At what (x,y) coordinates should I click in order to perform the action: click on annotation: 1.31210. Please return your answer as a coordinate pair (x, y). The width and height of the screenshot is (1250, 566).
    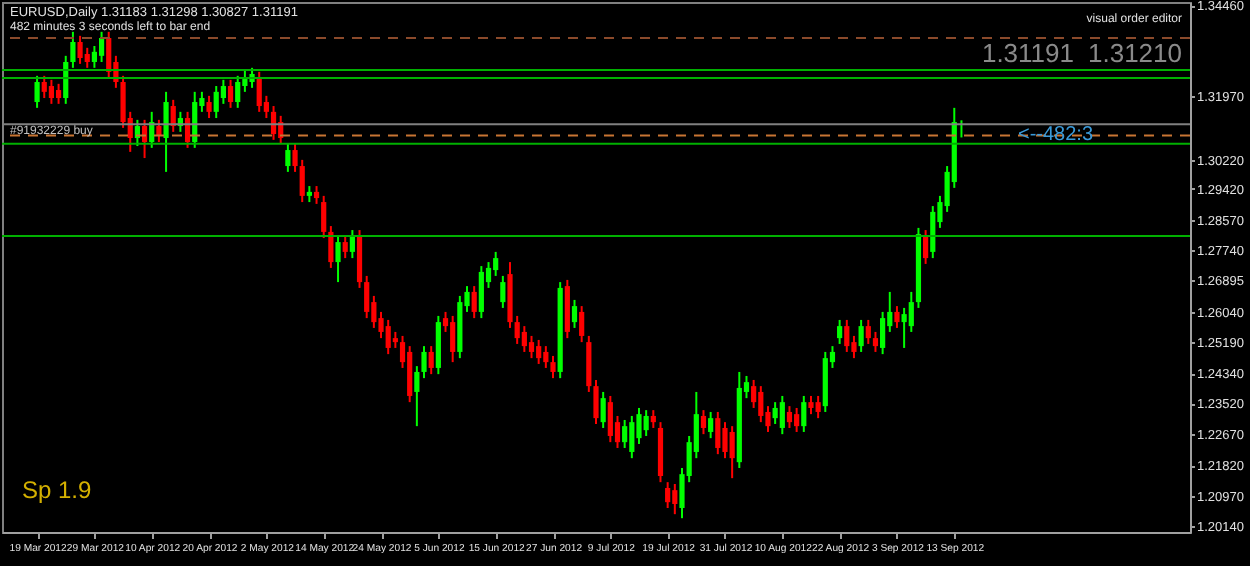
    Looking at the image, I should click on (1135, 53).